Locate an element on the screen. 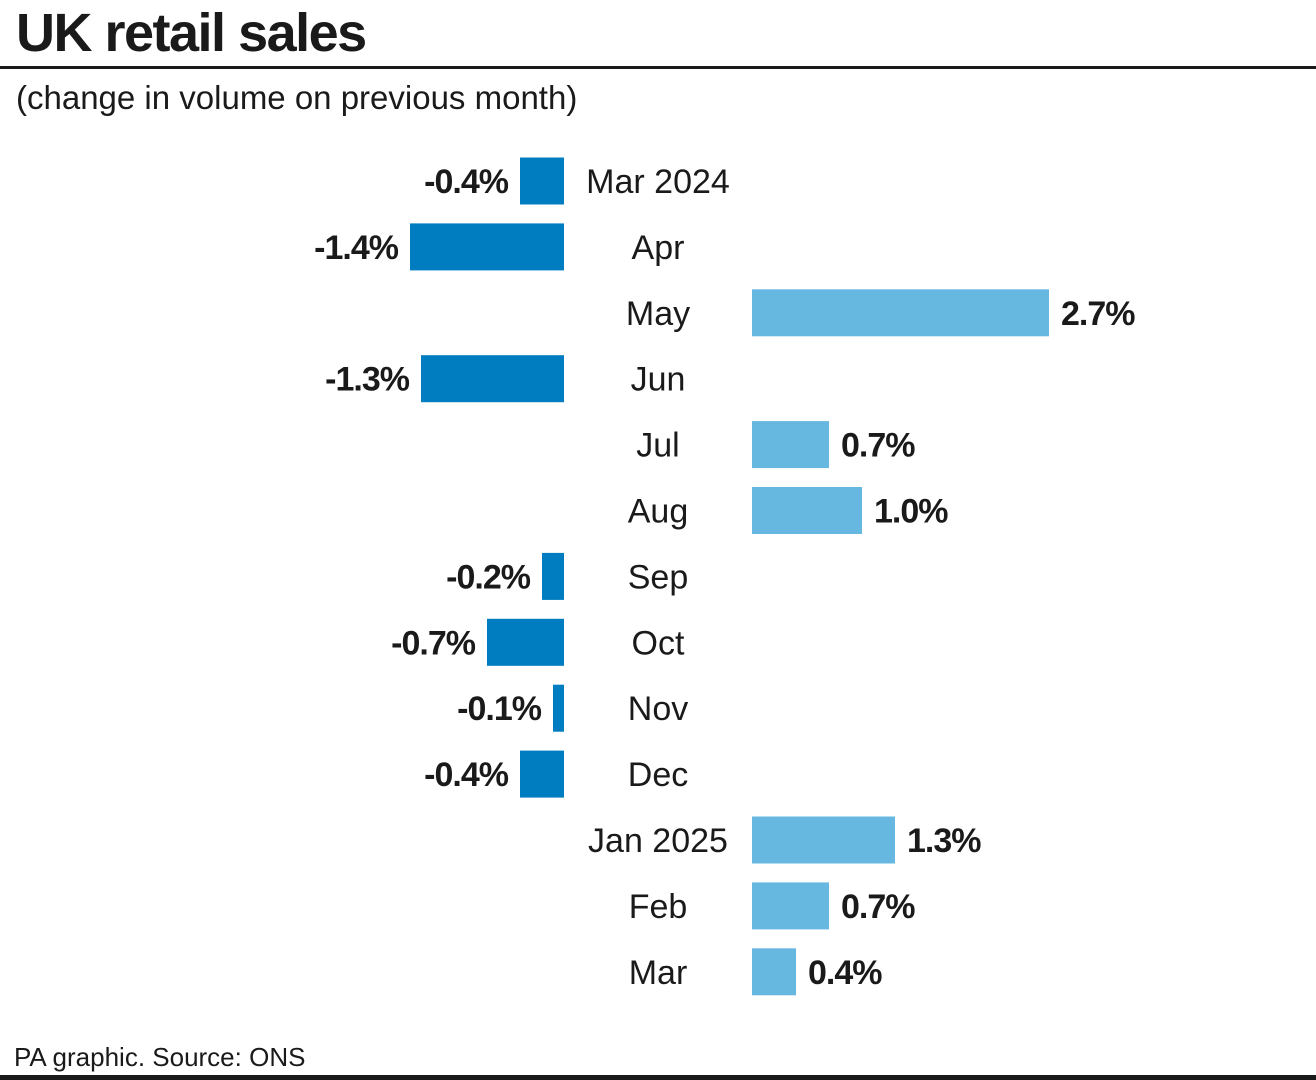 The image size is (1316, 1080). chart-subtitle: (change in volume on previous month) is located at coordinates (297, 97).